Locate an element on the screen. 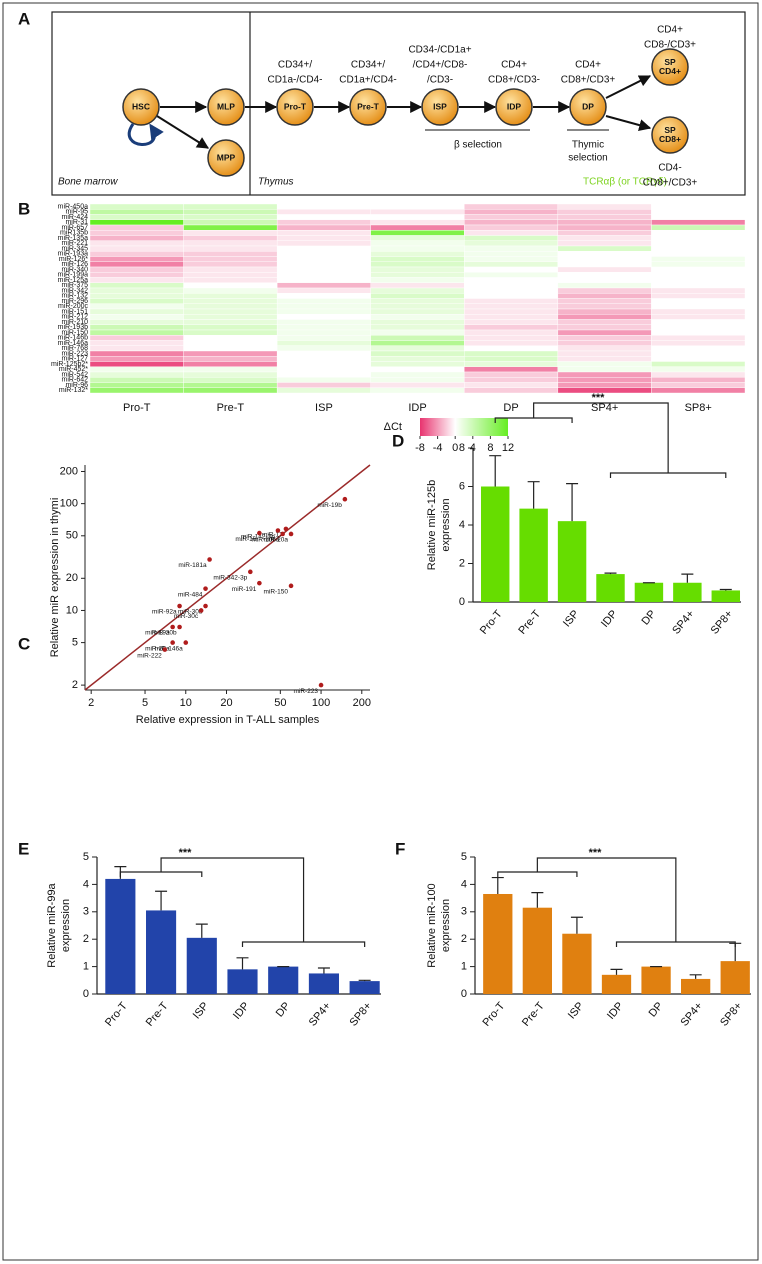 Image resolution: width=762 pixels, height=1264 pixels. x-tick-label: IDP is located at coordinates (609, 619).